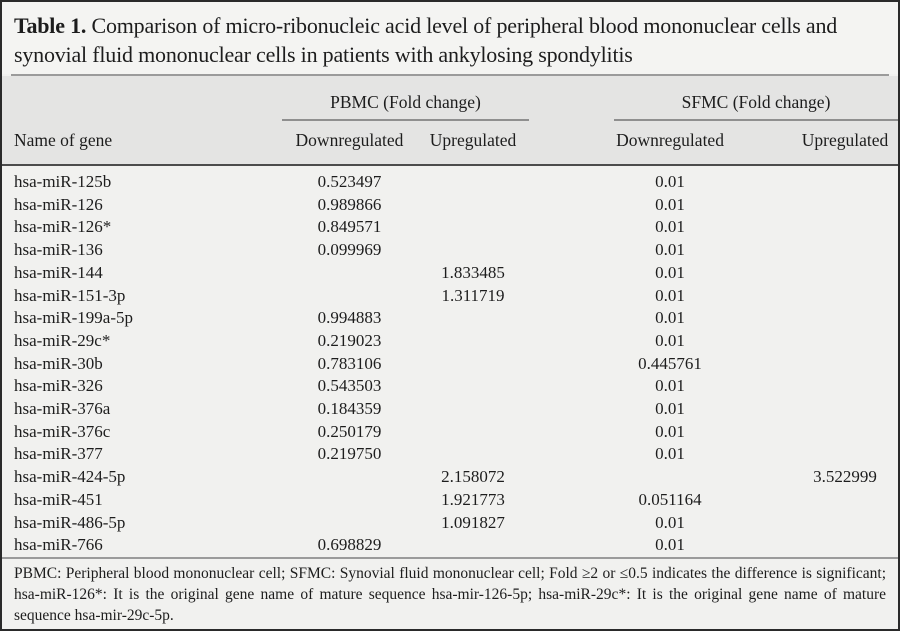  Describe the element at coordinates (473, 142) in the screenshot. I see `column-header-pbmc-upregulated: Upregulated` at that location.